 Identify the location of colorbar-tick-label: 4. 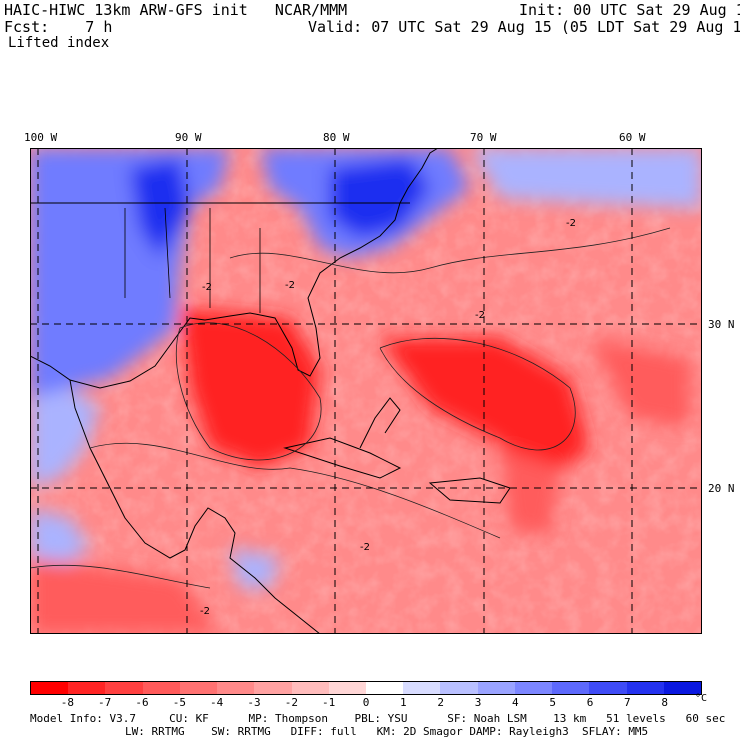
(515, 702).